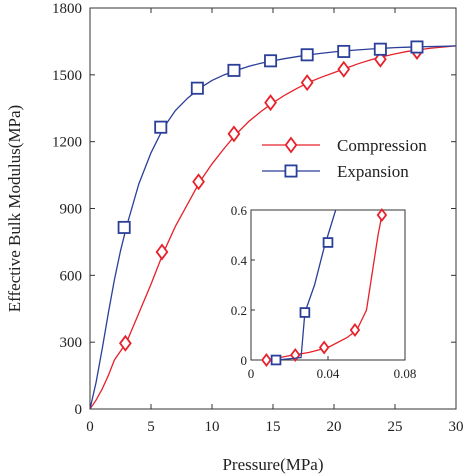 Image resolution: width=474 pixels, height=476 pixels. Describe the element at coordinates (239, 310) in the screenshot. I see `inset-y-tick-label: 0.2` at that location.